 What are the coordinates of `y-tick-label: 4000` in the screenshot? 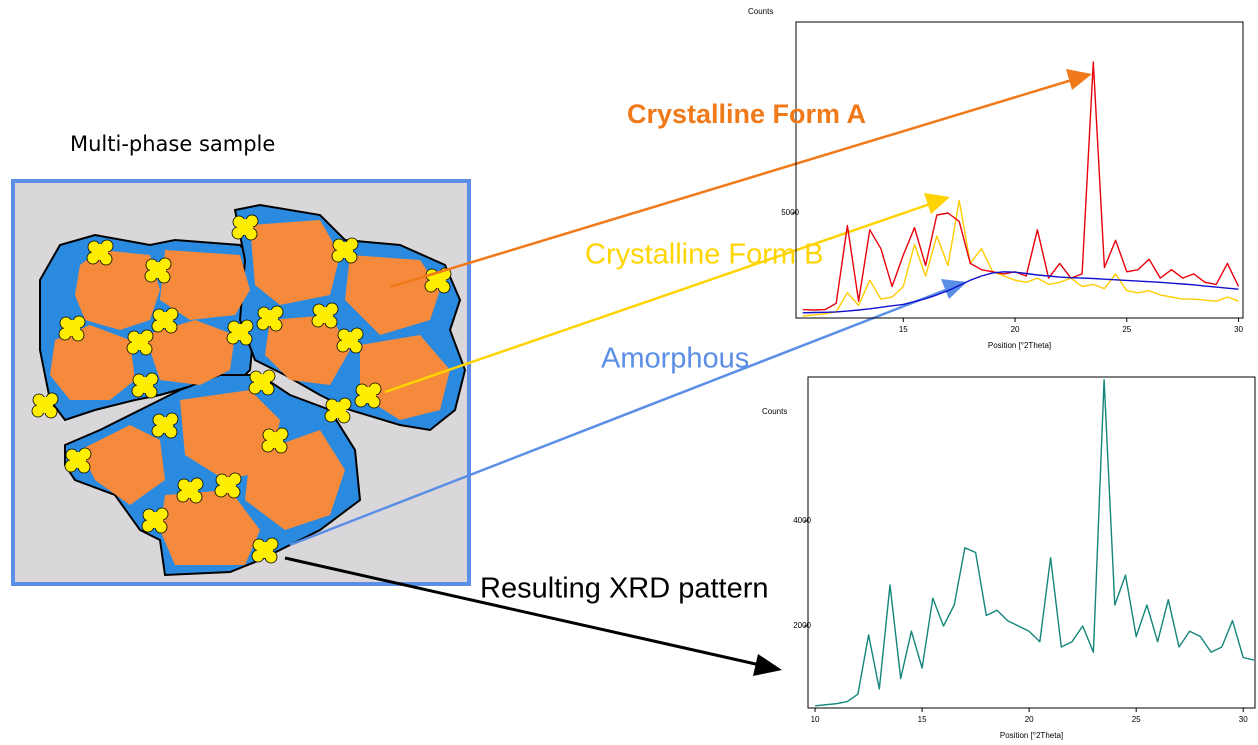 It's located at (802, 520).